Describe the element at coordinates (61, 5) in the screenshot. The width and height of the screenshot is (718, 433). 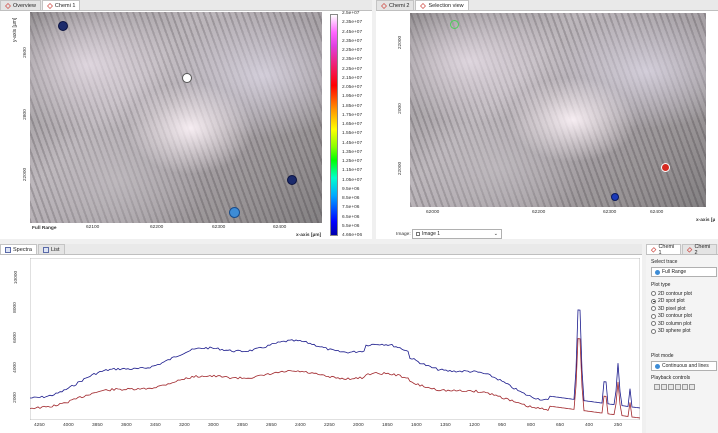
I see `tab-chemi-1: Chemi 1` at that location.